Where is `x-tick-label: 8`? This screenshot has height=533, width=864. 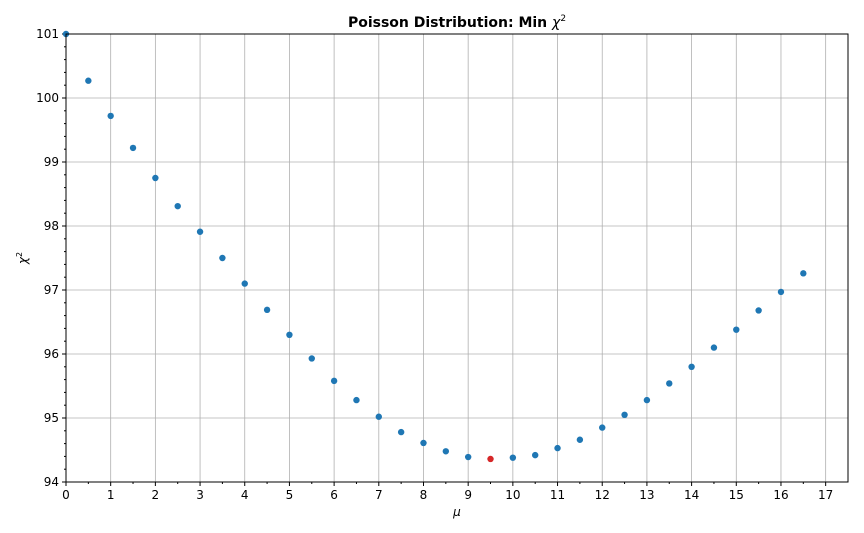 x-tick-label: 8 is located at coordinates (424, 495).